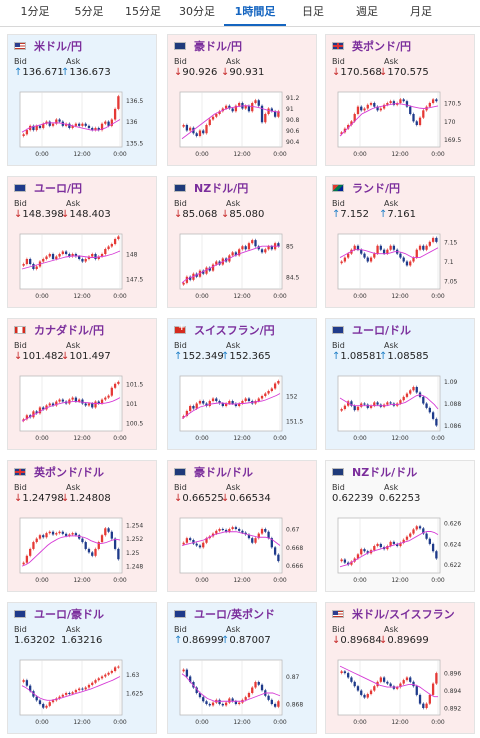 The width and height of the screenshot is (480, 738). I want to click on pair-name: スイスフラン/円, so click(234, 330).